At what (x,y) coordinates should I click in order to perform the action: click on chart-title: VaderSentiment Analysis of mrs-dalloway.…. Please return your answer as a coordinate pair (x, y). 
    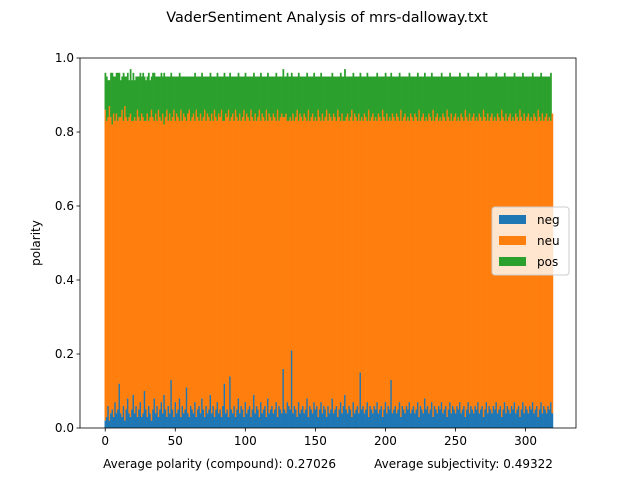
    Looking at the image, I should click on (327, 18).